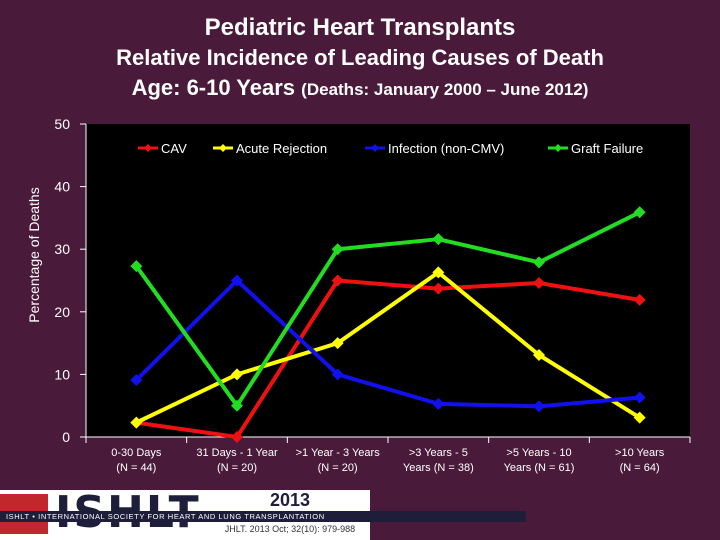 The width and height of the screenshot is (720, 540). What do you see at coordinates (281, 148) in the screenshot?
I see `legend-label: Acute Rejection` at bounding box center [281, 148].